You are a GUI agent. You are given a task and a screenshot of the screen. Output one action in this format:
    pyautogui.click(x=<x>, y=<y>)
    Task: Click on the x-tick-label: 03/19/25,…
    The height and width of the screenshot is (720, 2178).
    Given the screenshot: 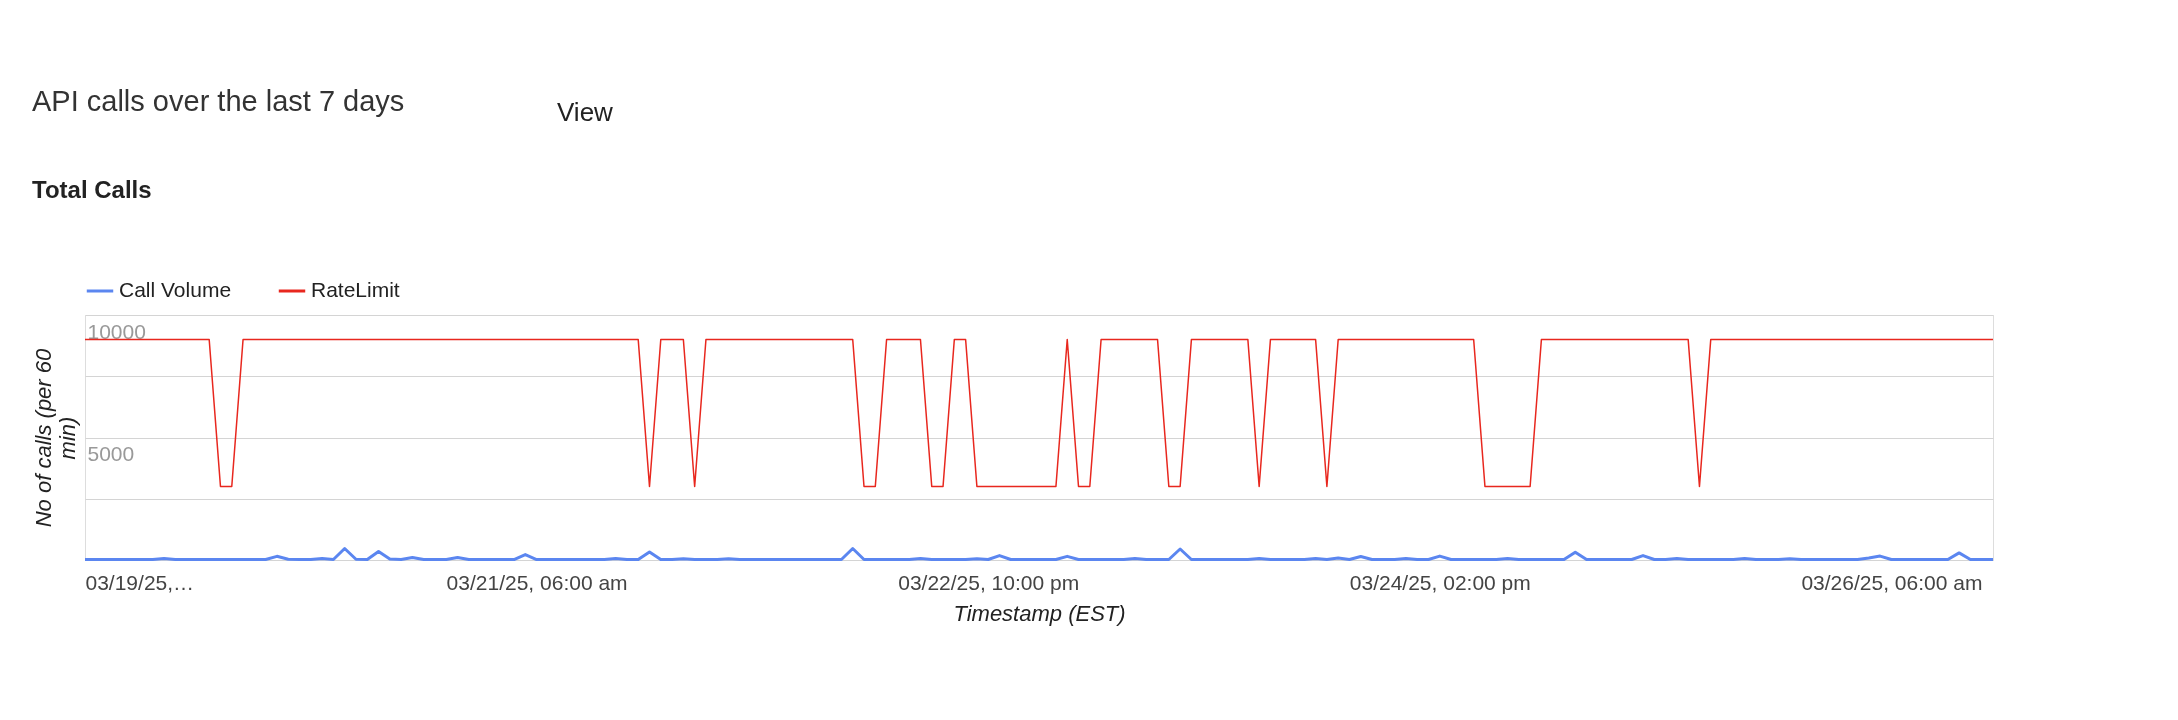 What is the action you would take?
    pyautogui.click(x=140, y=582)
    